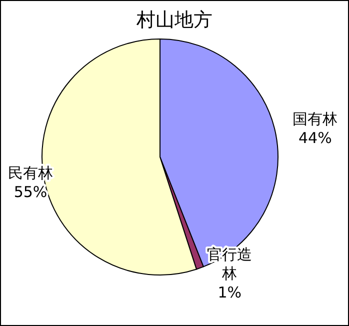 The image size is (349, 326). I want to click on chart-title: 村山地方, so click(174, 20).